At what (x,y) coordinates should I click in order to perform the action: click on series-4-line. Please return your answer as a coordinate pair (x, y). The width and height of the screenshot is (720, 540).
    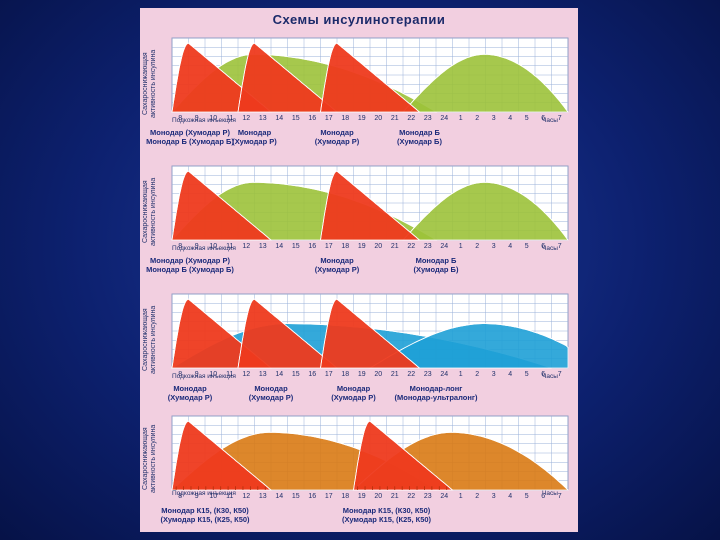
    Looking at the image, I should click on (370, 77).